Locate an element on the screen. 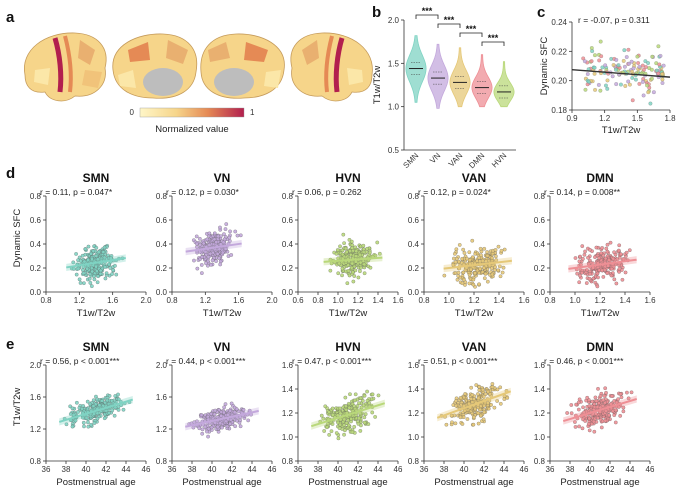 The height and width of the screenshot is (493, 685). violin-category-label: HVN is located at coordinates (499, 160).